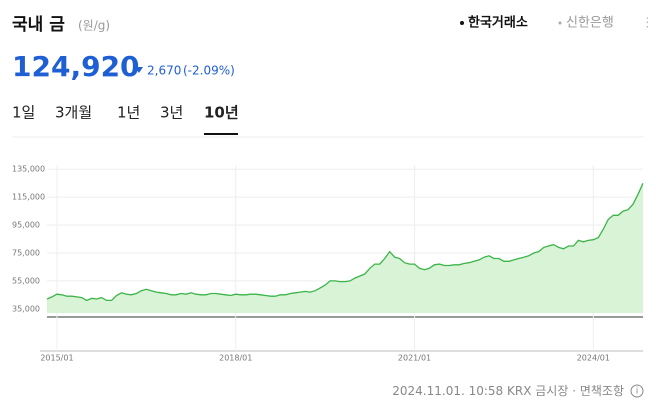 The width and height of the screenshot is (656, 415). I want to click on period-tab: 10년, so click(221, 113).